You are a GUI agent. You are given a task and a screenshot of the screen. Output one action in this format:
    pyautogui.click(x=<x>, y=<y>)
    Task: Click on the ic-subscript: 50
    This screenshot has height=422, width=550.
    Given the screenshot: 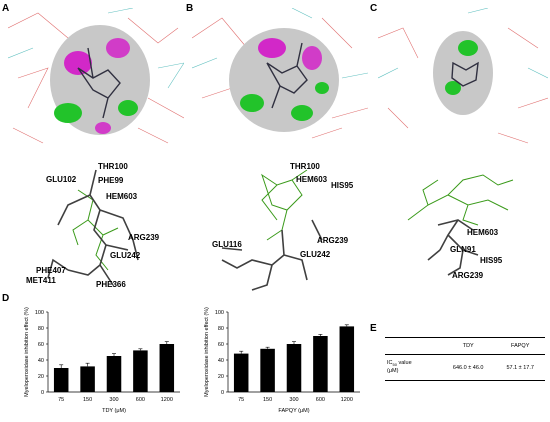 What is the action you would take?
    pyautogui.click(x=394, y=365)
    